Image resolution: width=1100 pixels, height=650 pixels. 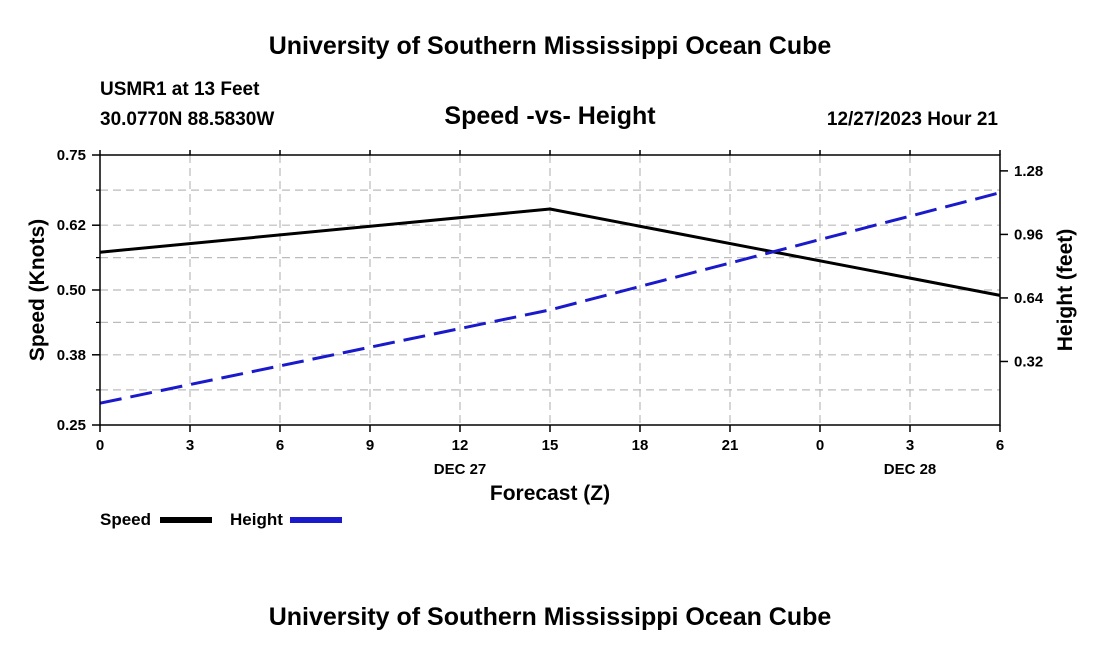 I want to click on timestamp-label: 12/27/2023 Hour 21, so click(x=913, y=119).